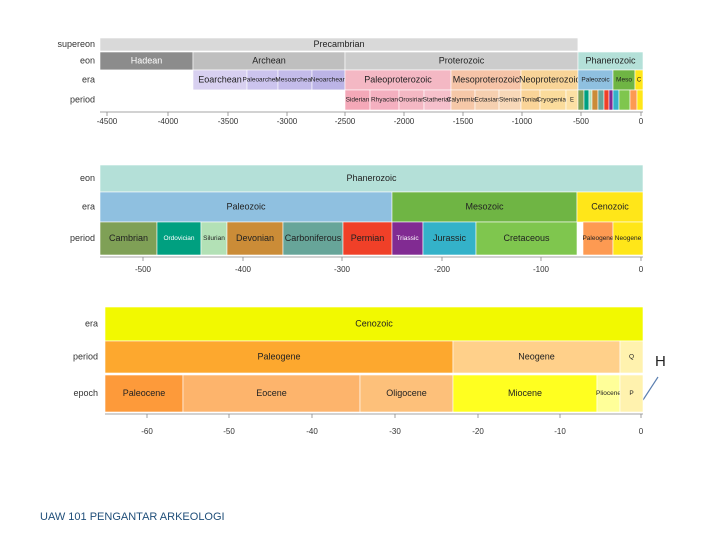  Describe the element at coordinates (287, 121) in the screenshot. I see `axis-label: -3000` at that location.